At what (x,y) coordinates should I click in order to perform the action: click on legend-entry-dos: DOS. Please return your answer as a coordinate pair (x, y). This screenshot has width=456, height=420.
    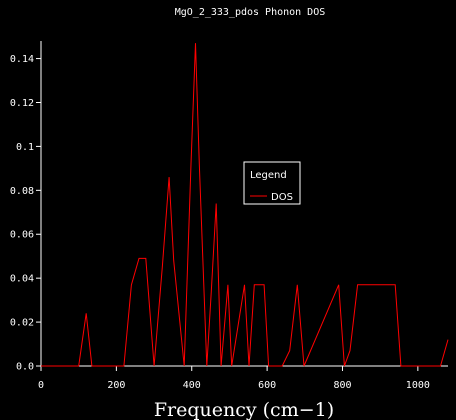
    Looking at the image, I should click on (282, 197).